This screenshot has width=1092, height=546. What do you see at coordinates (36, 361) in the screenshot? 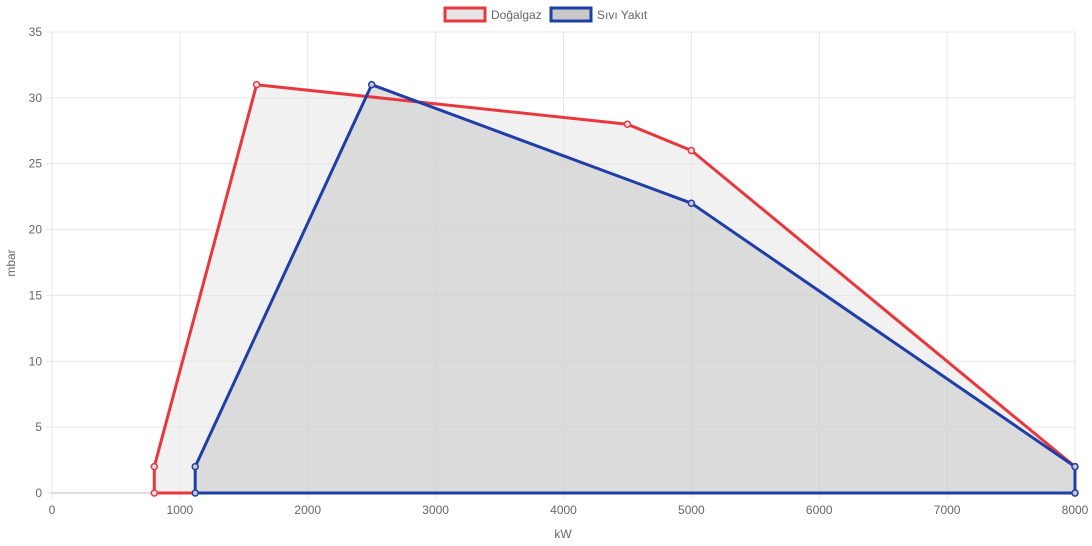
I see `y-tick-label: 10` at bounding box center [36, 361].